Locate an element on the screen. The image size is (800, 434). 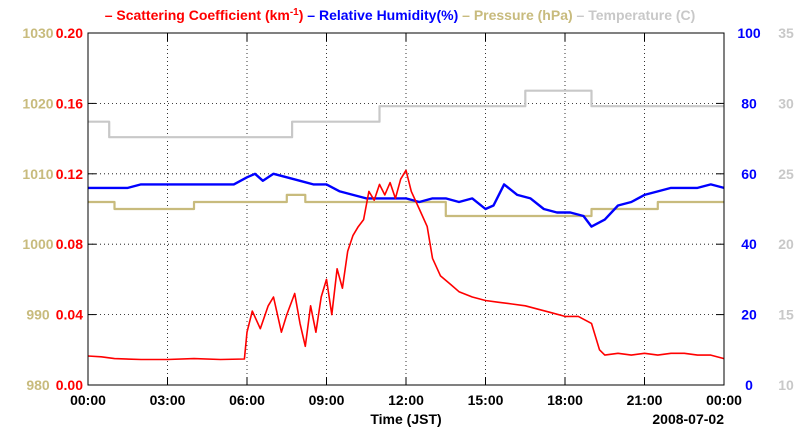
tick-label-humidity: 20 is located at coordinates (749, 315).